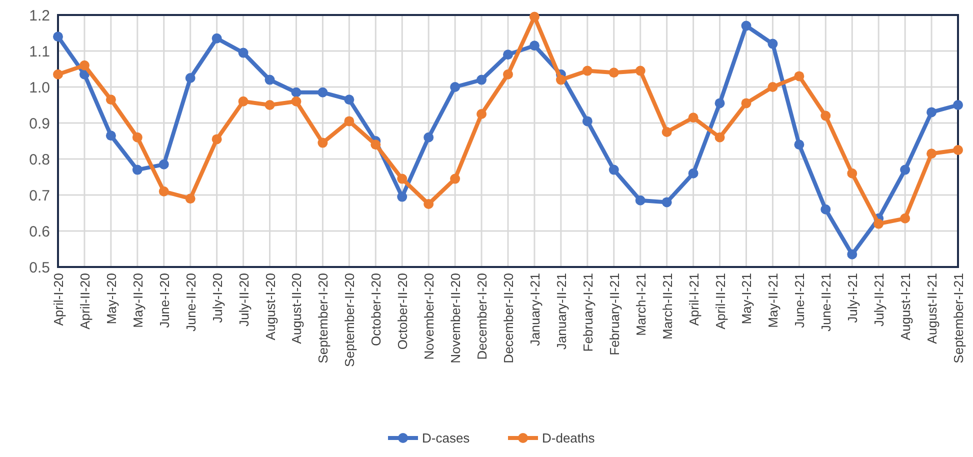  What do you see at coordinates (694, 299) in the screenshot?
I see `x-tick-label: April-I-21` at bounding box center [694, 299].